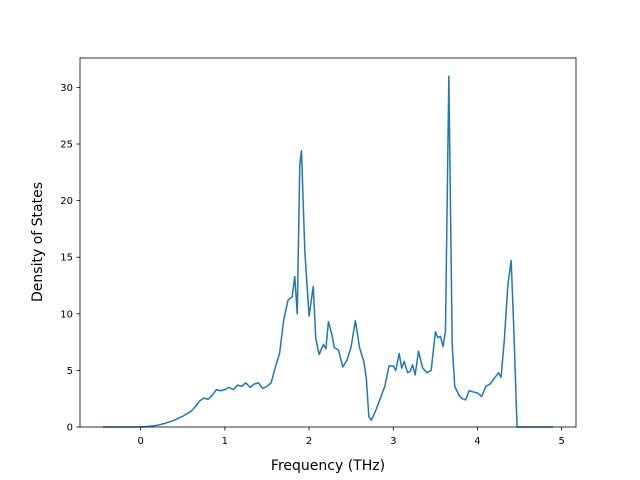 The height and width of the screenshot is (480, 640). What do you see at coordinates (66, 145) in the screenshot?
I see `y-tick-label: 25` at bounding box center [66, 145].